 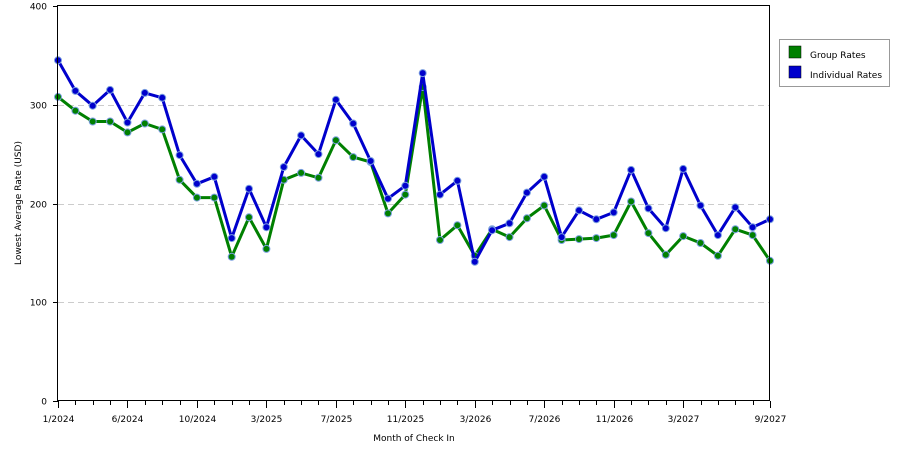 I want to click on x-tick-label: 7/2025, so click(x=337, y=420).